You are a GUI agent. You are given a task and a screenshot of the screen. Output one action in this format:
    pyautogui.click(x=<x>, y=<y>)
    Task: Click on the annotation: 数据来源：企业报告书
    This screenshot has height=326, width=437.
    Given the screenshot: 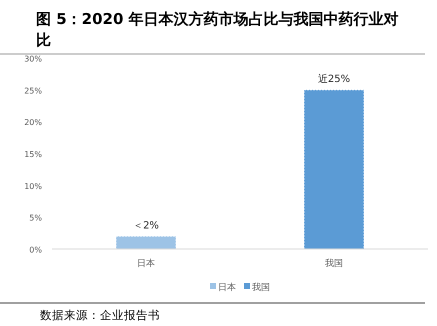 What is the action you would take?
    pyautogui.click(x=100, y=315)
    